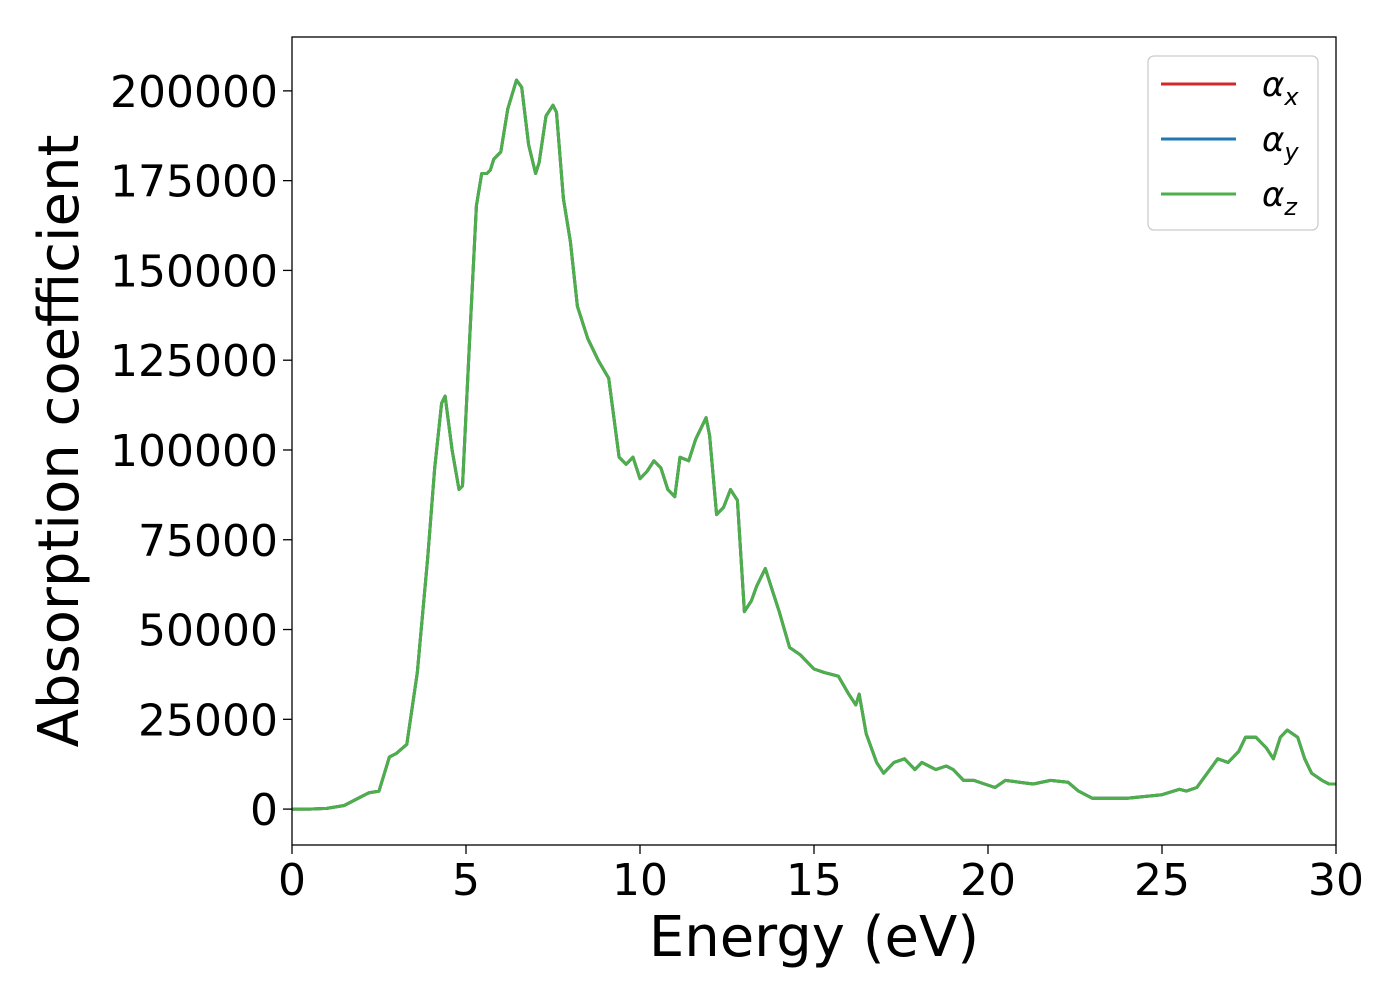 Image resolution: width=1400 pixels, height=1000 pixels. What do you see at coordinates (814, 937) in the screenshot?
I see `x-axis-label: Energy (eV)` at bounding box center [814, 937].